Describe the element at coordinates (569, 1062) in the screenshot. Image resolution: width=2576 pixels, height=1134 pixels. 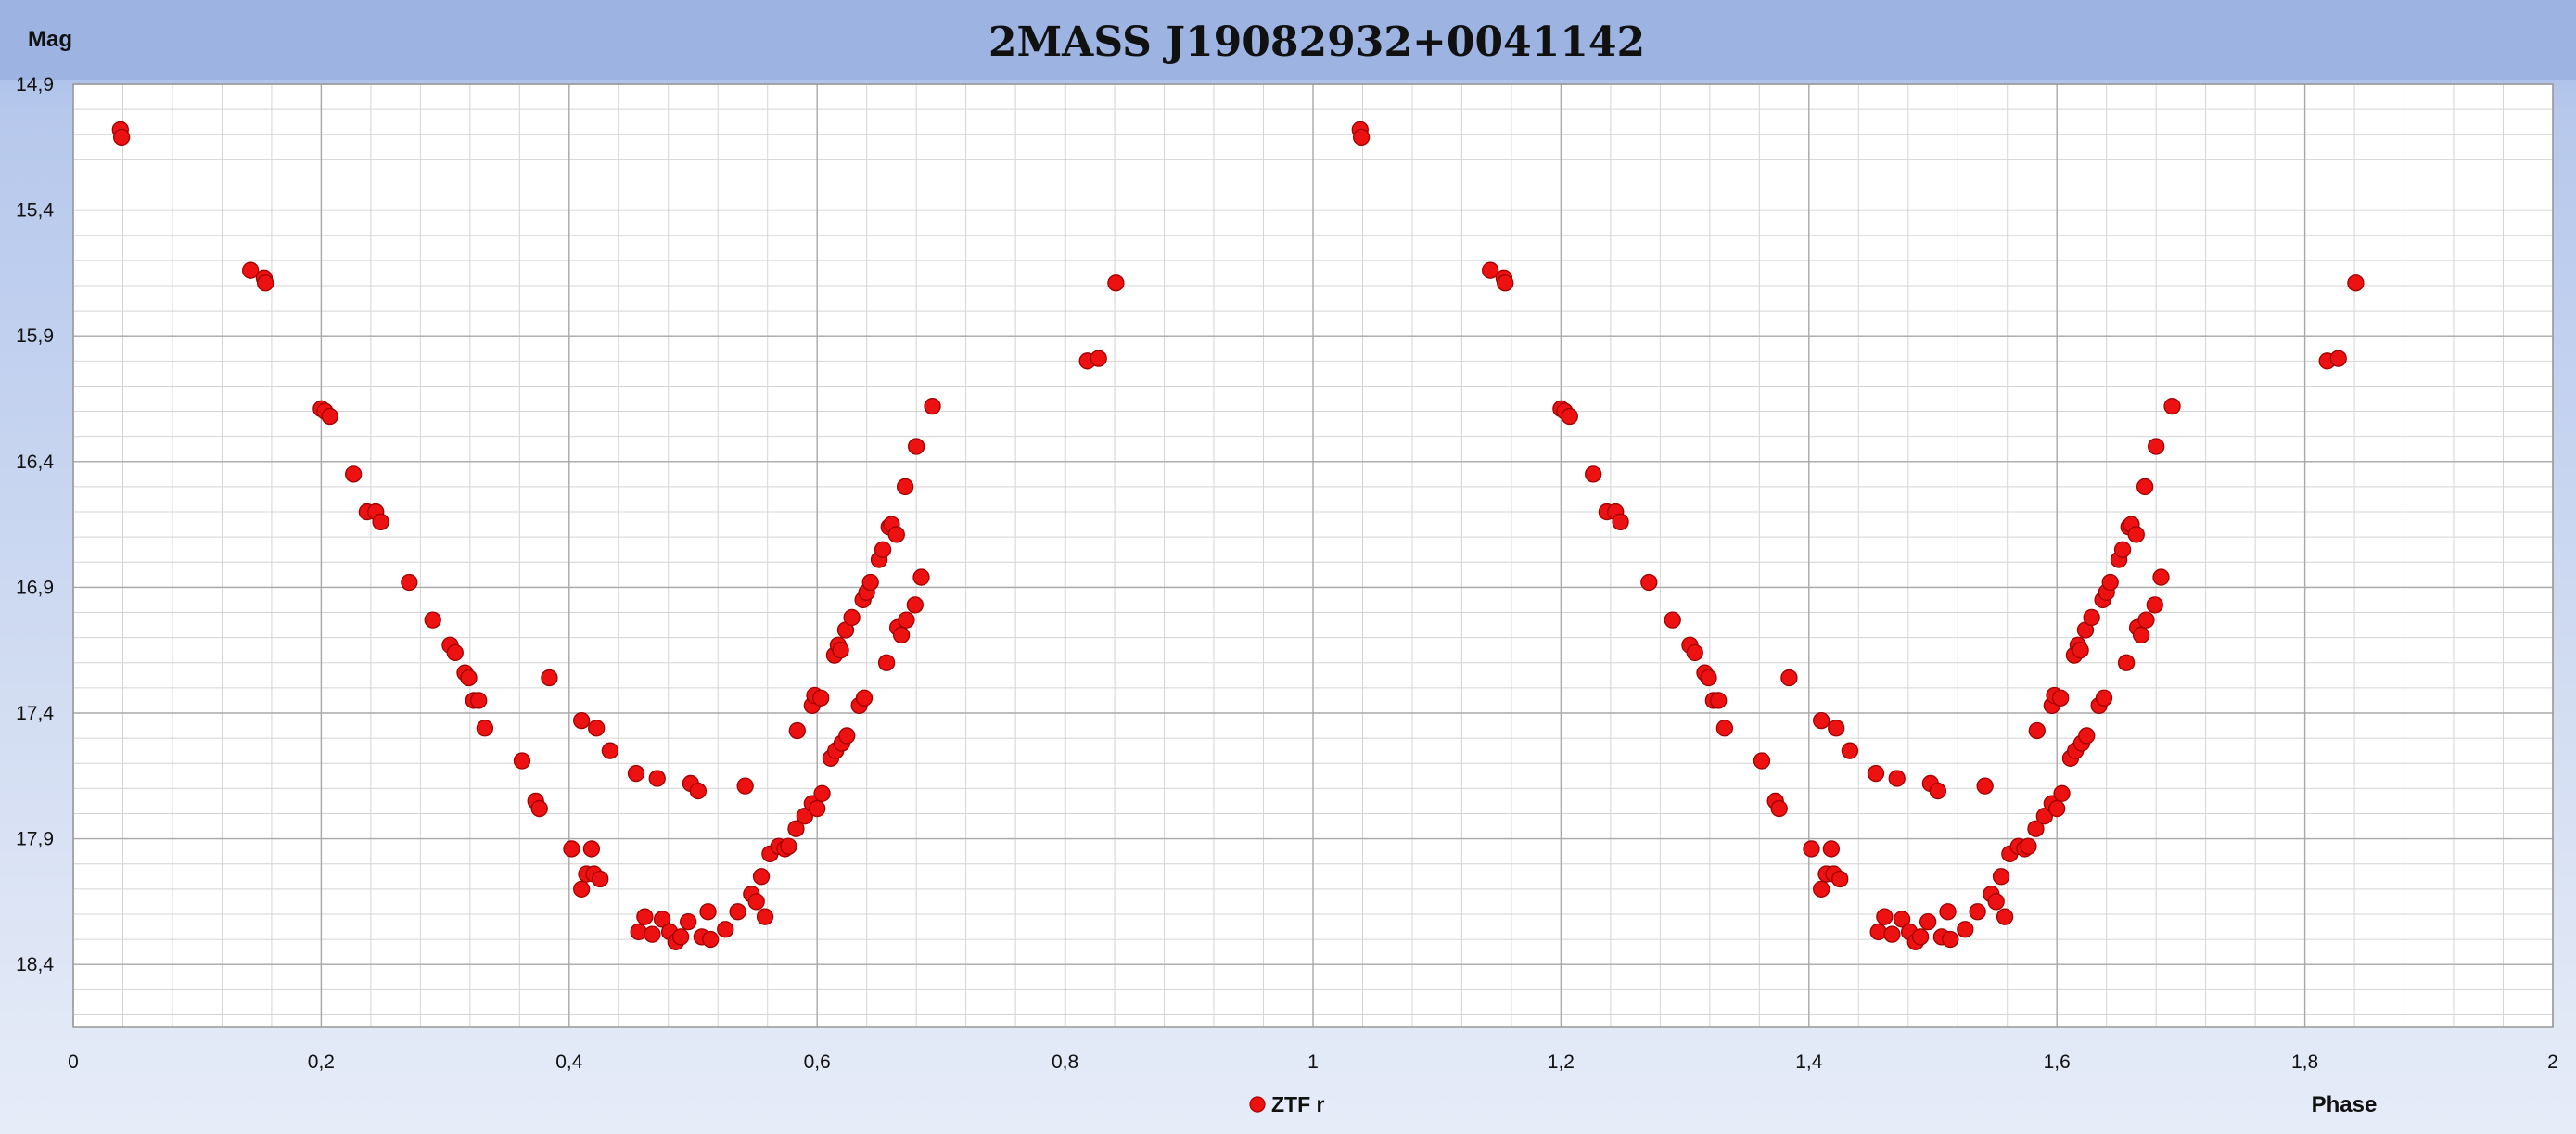
I see `x-tick-label: 0,4` at that location.